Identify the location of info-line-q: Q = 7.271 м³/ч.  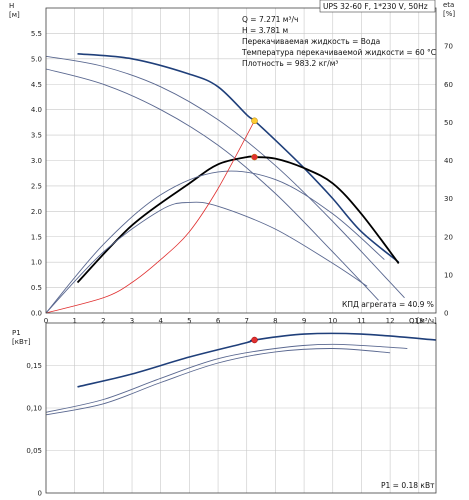
(270, 19).